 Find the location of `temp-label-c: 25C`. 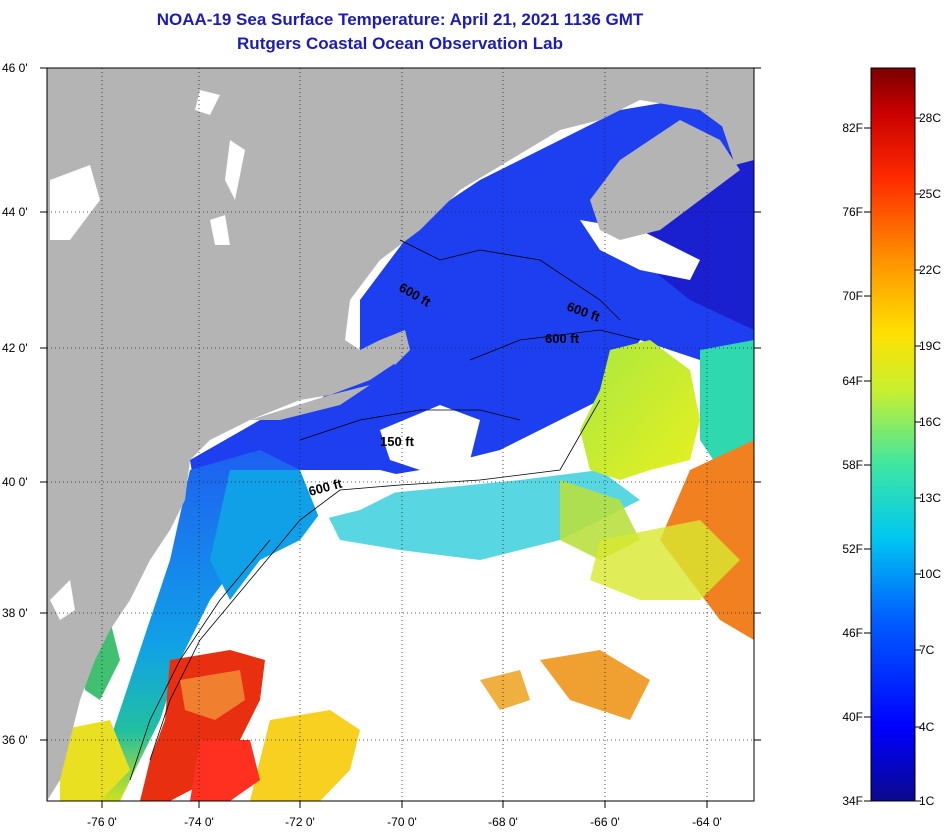

temp-label-c: 25C is located at coordinates (930, 194).